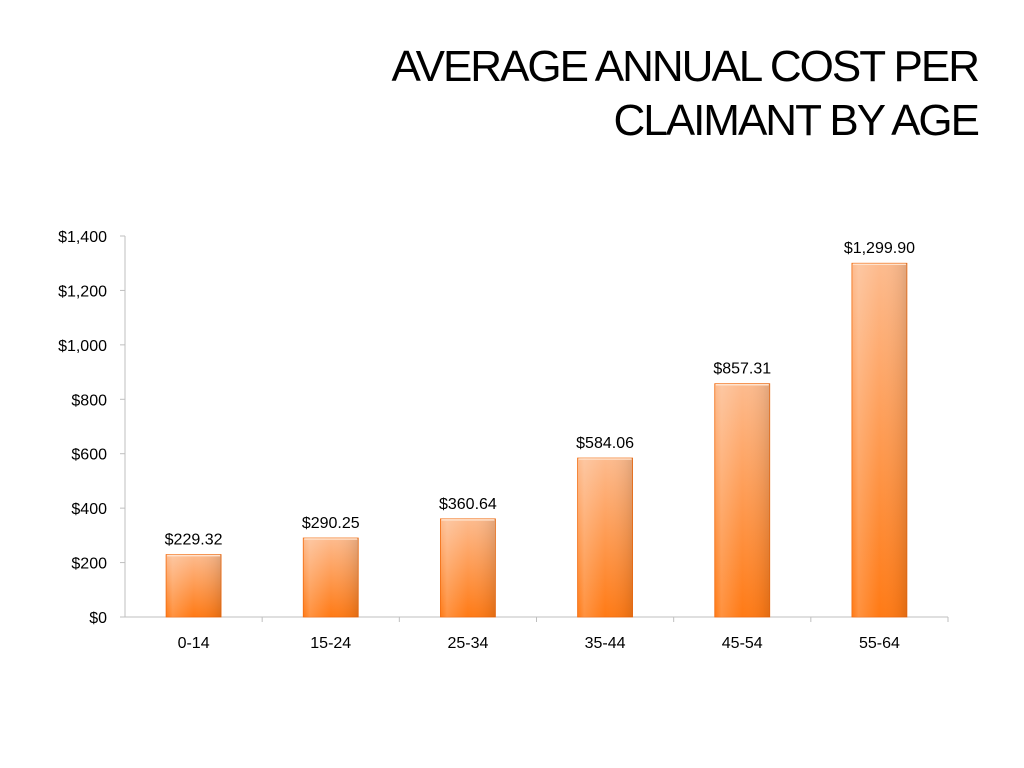 This screenshot has width=1024, height=768. I want to click on data-label-0-14: $229.32, so click(194, 540).